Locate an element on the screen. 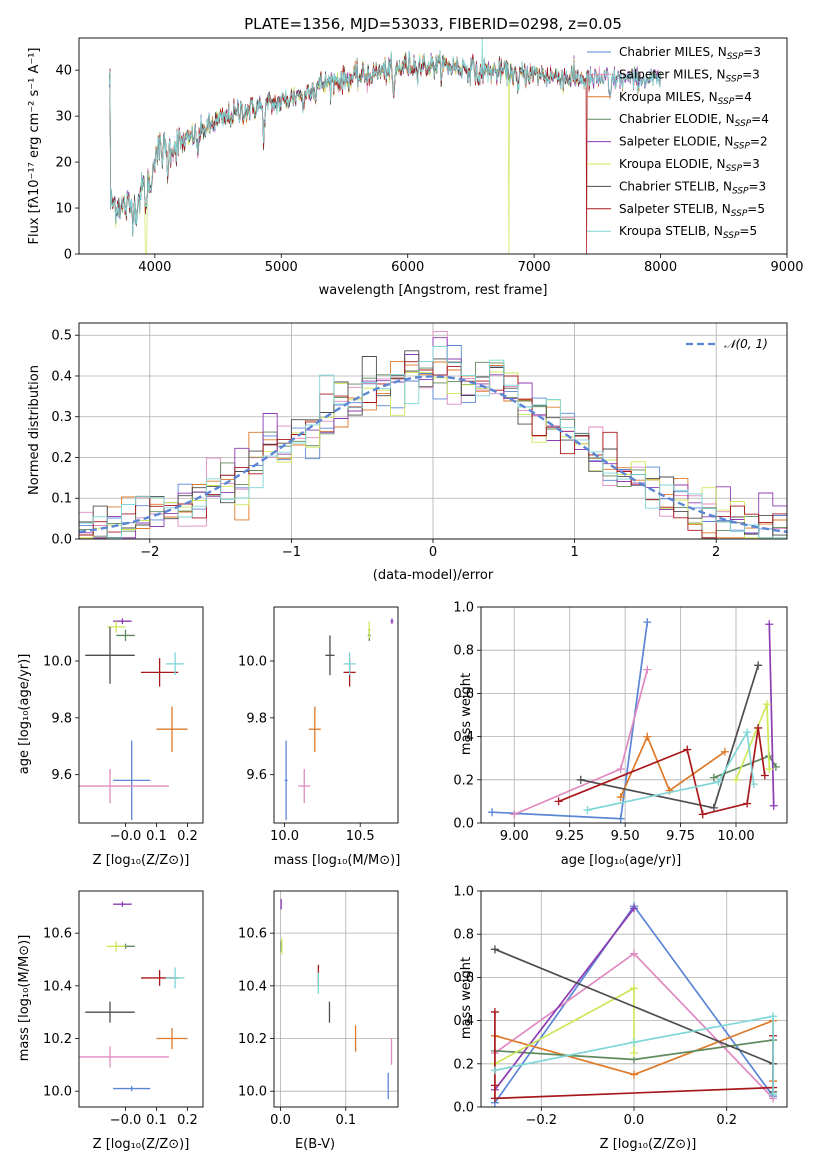 The width and height of the screenshot is (819, 1170). legend-label-chabrier-elodie: Chabrier ELODIE, NSSP=4 is located at coordinates (694, 120).